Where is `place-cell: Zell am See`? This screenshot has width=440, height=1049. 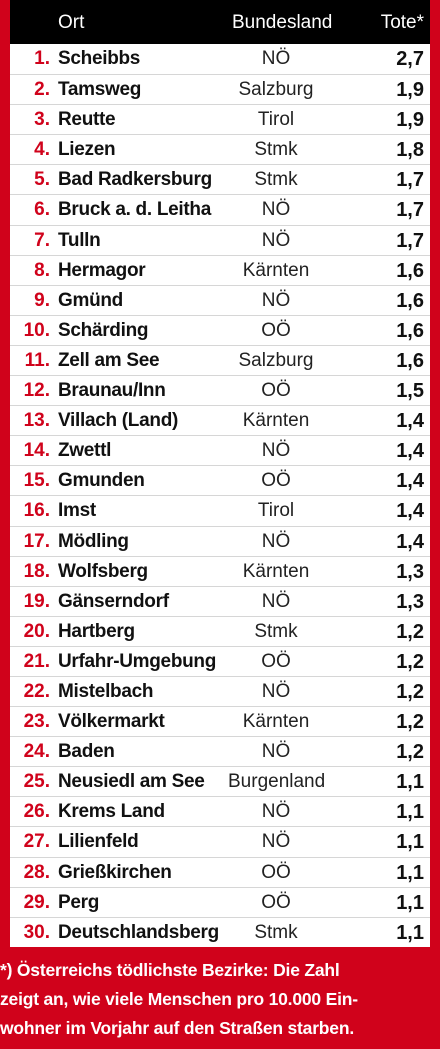 place-cell: Zell am See is located at coordinates (109, 360).